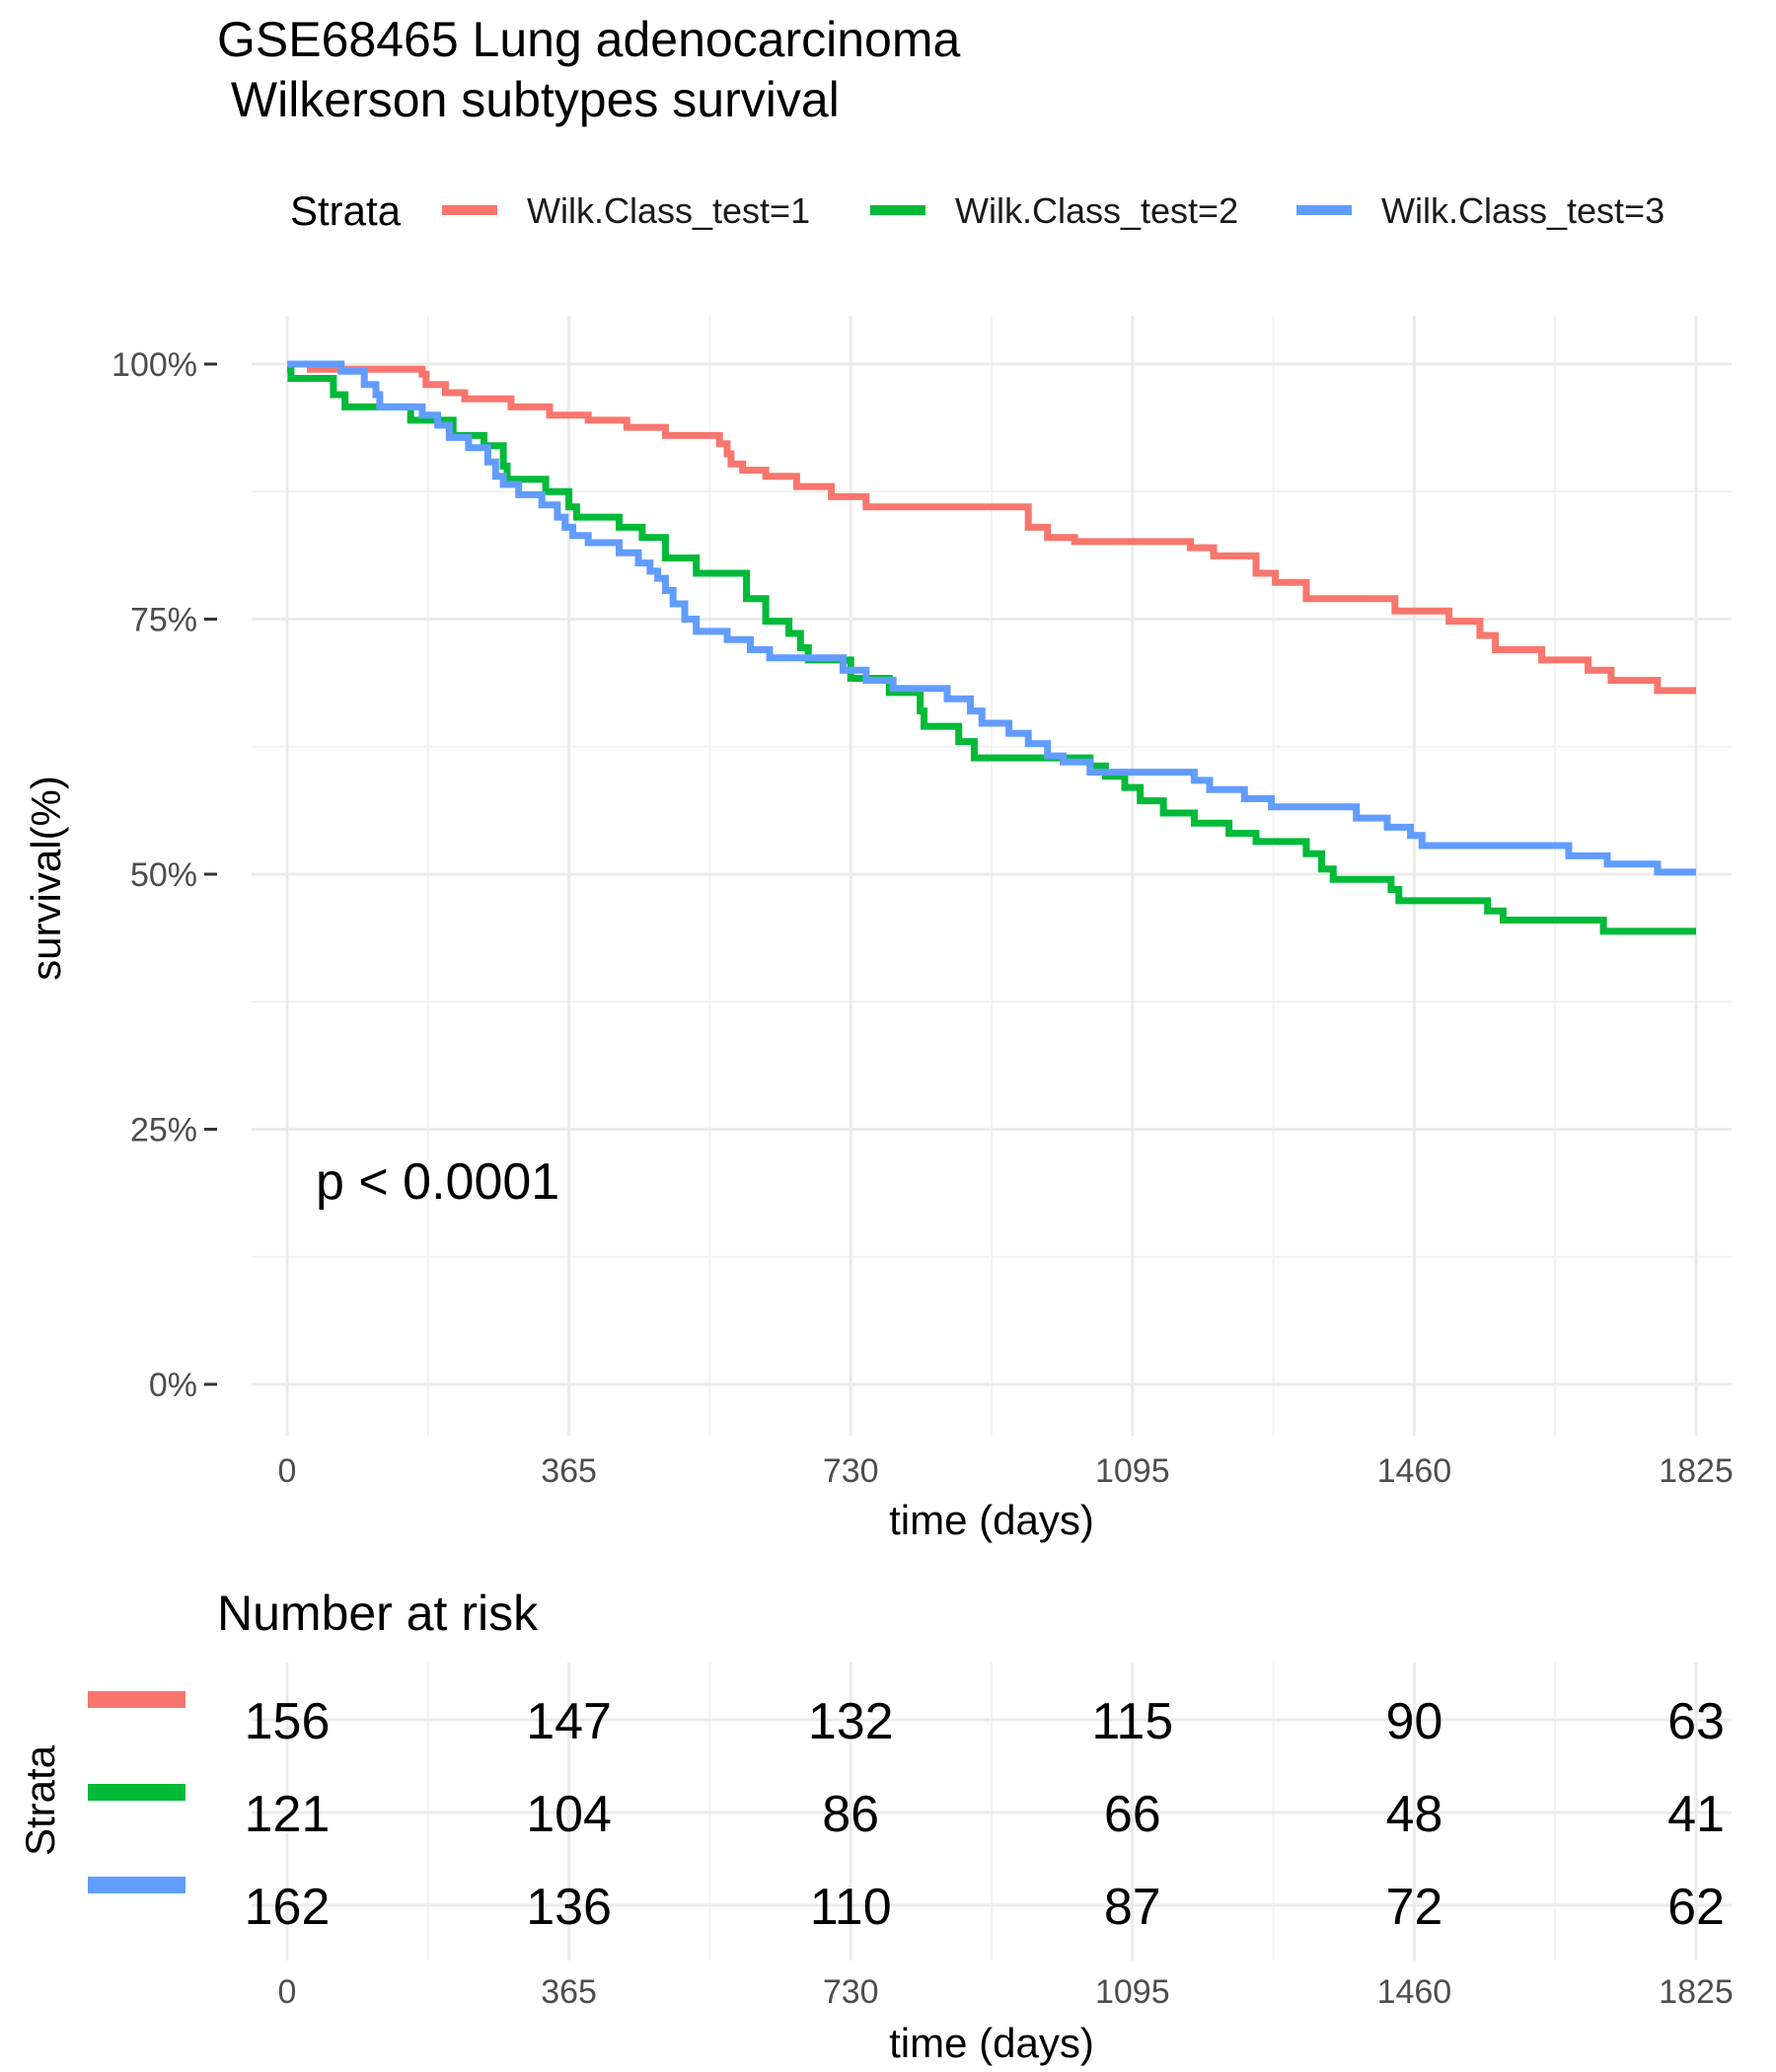 The height and width of the screenshot is (2072, 1776). I want to click on risk-cell: 72, so click(1414, 1907).